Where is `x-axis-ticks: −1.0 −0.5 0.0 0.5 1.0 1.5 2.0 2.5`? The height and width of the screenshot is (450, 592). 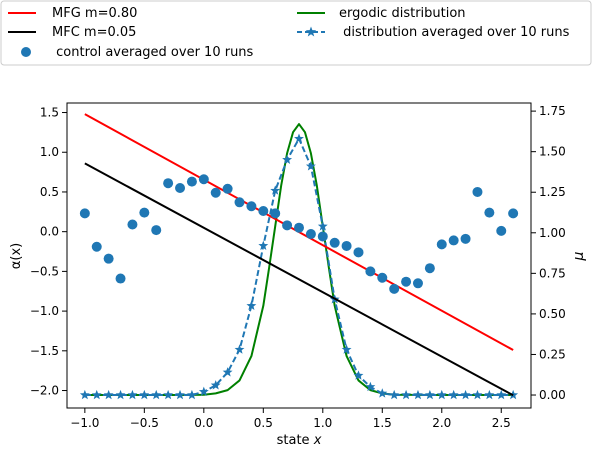 x-axis-ticks: −1.0 −0.5 0.0 0.5 1.0 1.5 2.0 2.5 is located at coordinates (290, 419).